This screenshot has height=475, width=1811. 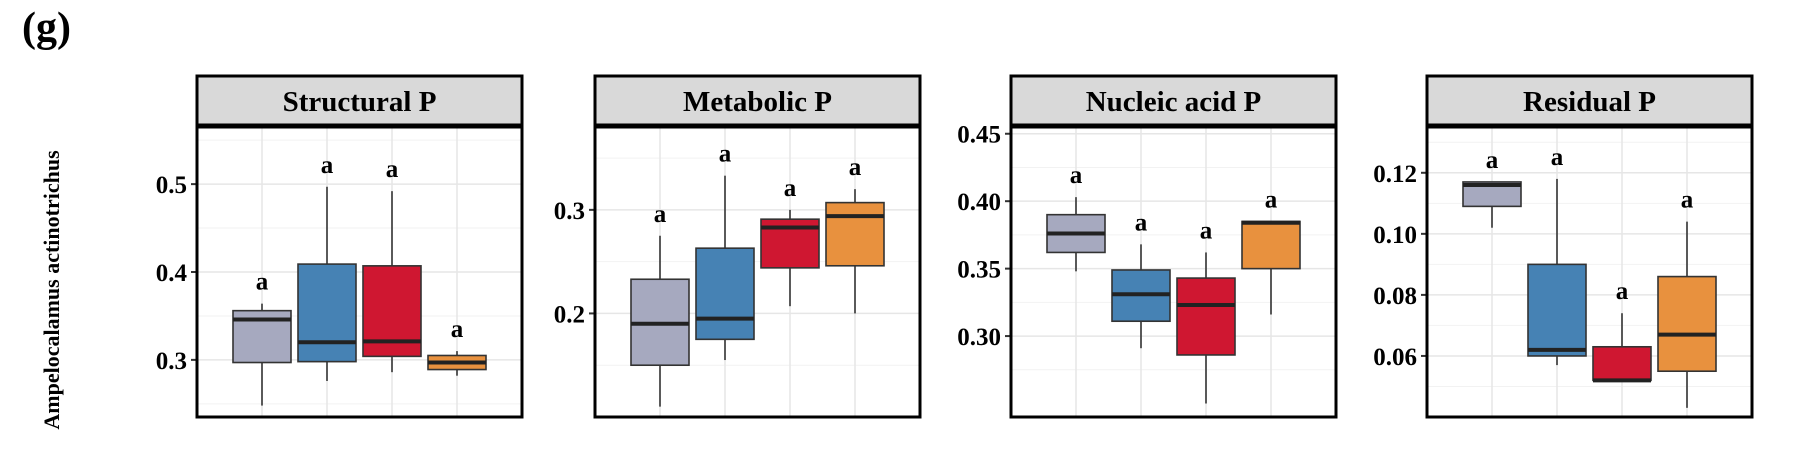 What do you see at coordinates (569, 314) in the screenshot?
I see `y-tick-label: 0.2` at bounding box center [569, 314].